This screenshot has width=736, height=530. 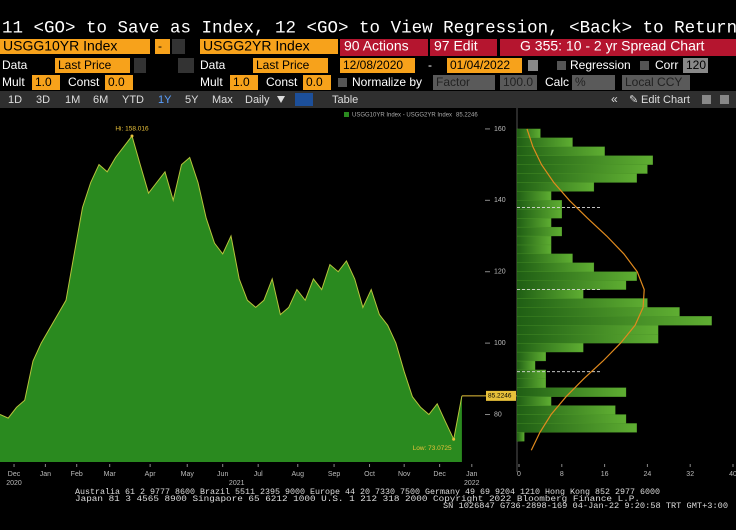 What do you see at coordinates (257, 100) in the screenshot?
I see `frequency-select: Daily` at bounding box center [257, 100].